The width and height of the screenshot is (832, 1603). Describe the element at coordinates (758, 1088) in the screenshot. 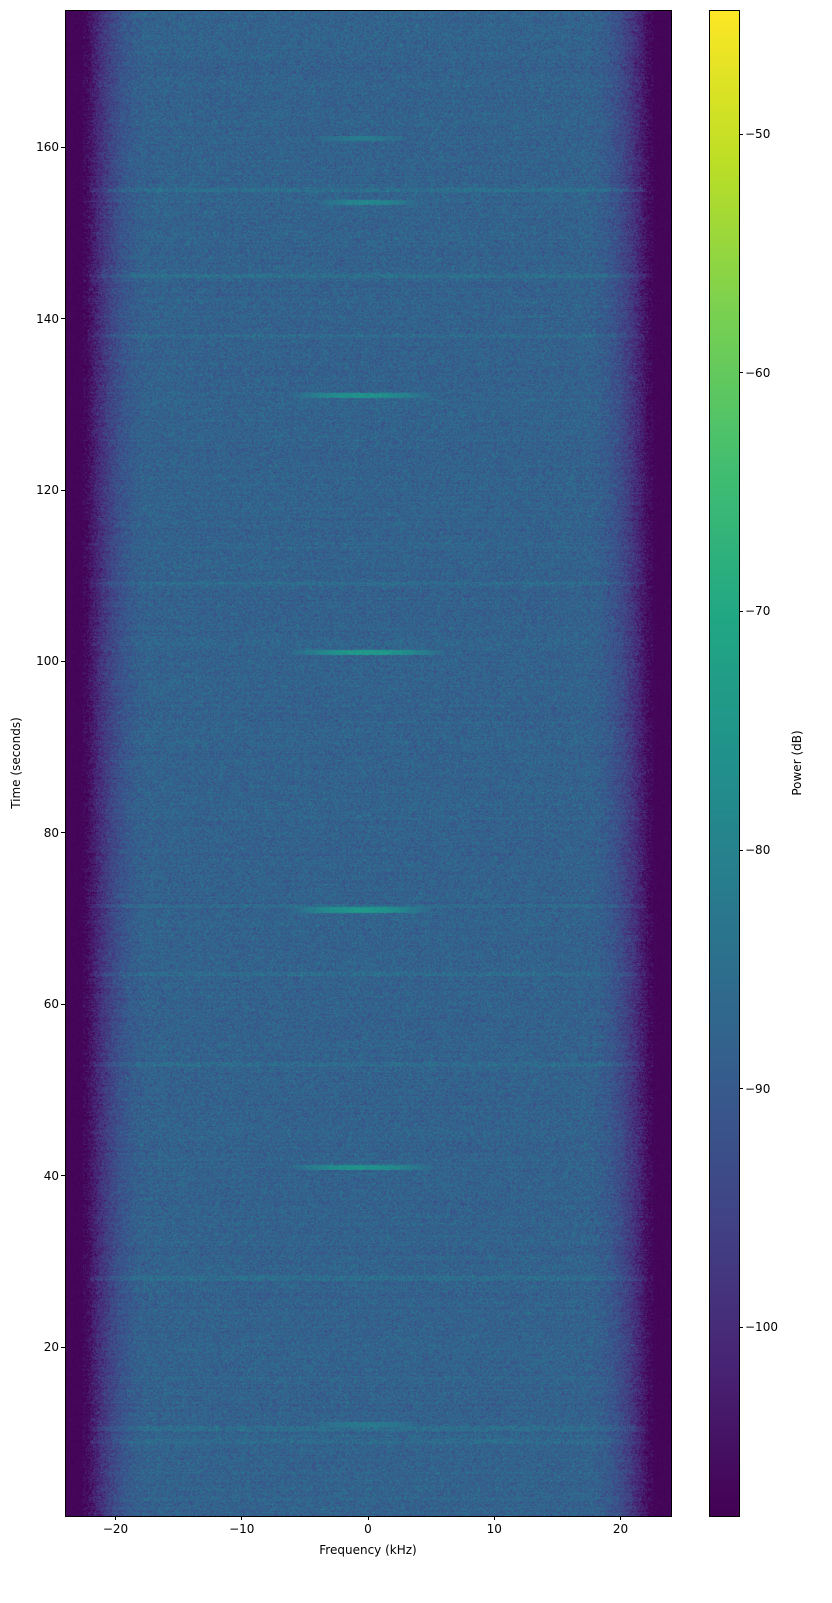

I see `colorbar-tick-label: −90` at that location.